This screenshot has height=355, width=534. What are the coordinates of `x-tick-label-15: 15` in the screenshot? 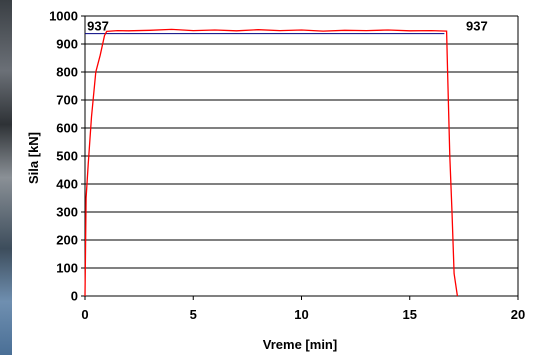 It's located at (410, 314).